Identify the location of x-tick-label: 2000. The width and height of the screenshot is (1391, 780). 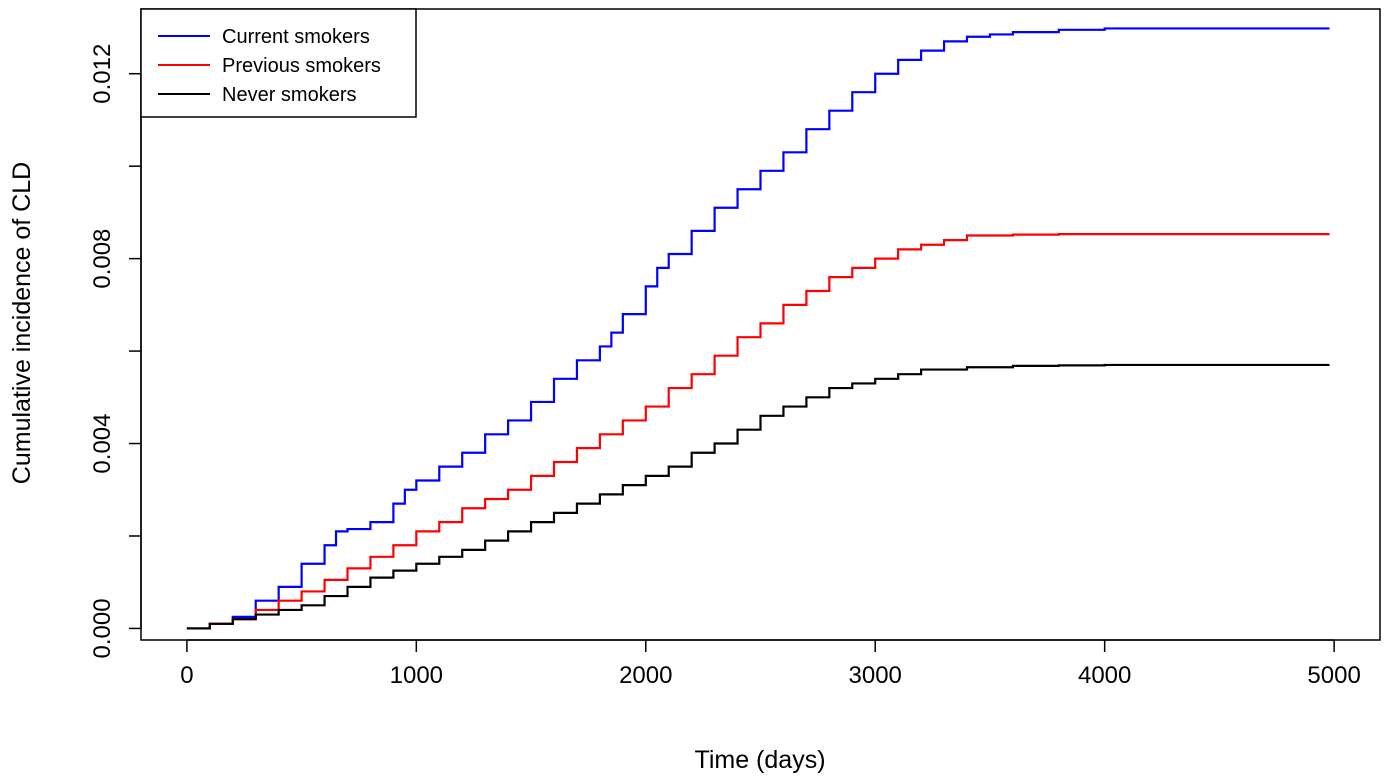
(645, 675).